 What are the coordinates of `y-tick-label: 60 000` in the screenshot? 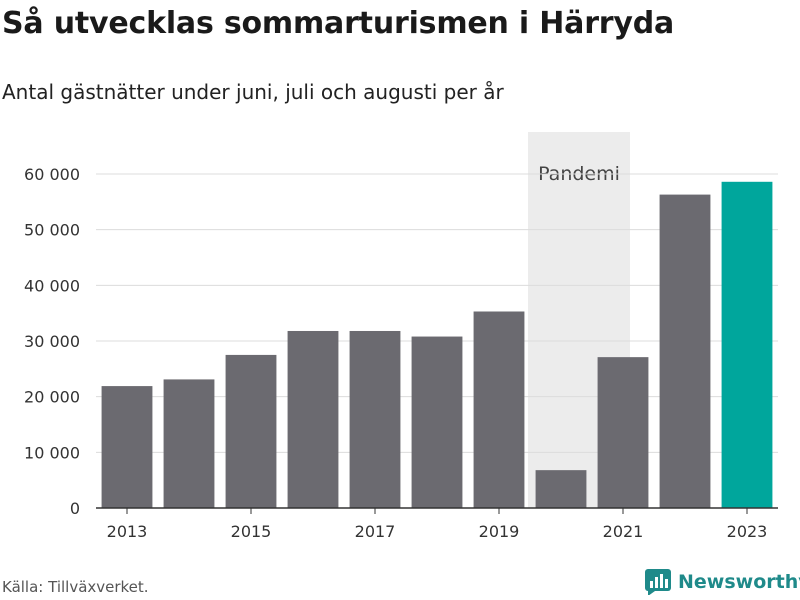 It's located at (52, 174).